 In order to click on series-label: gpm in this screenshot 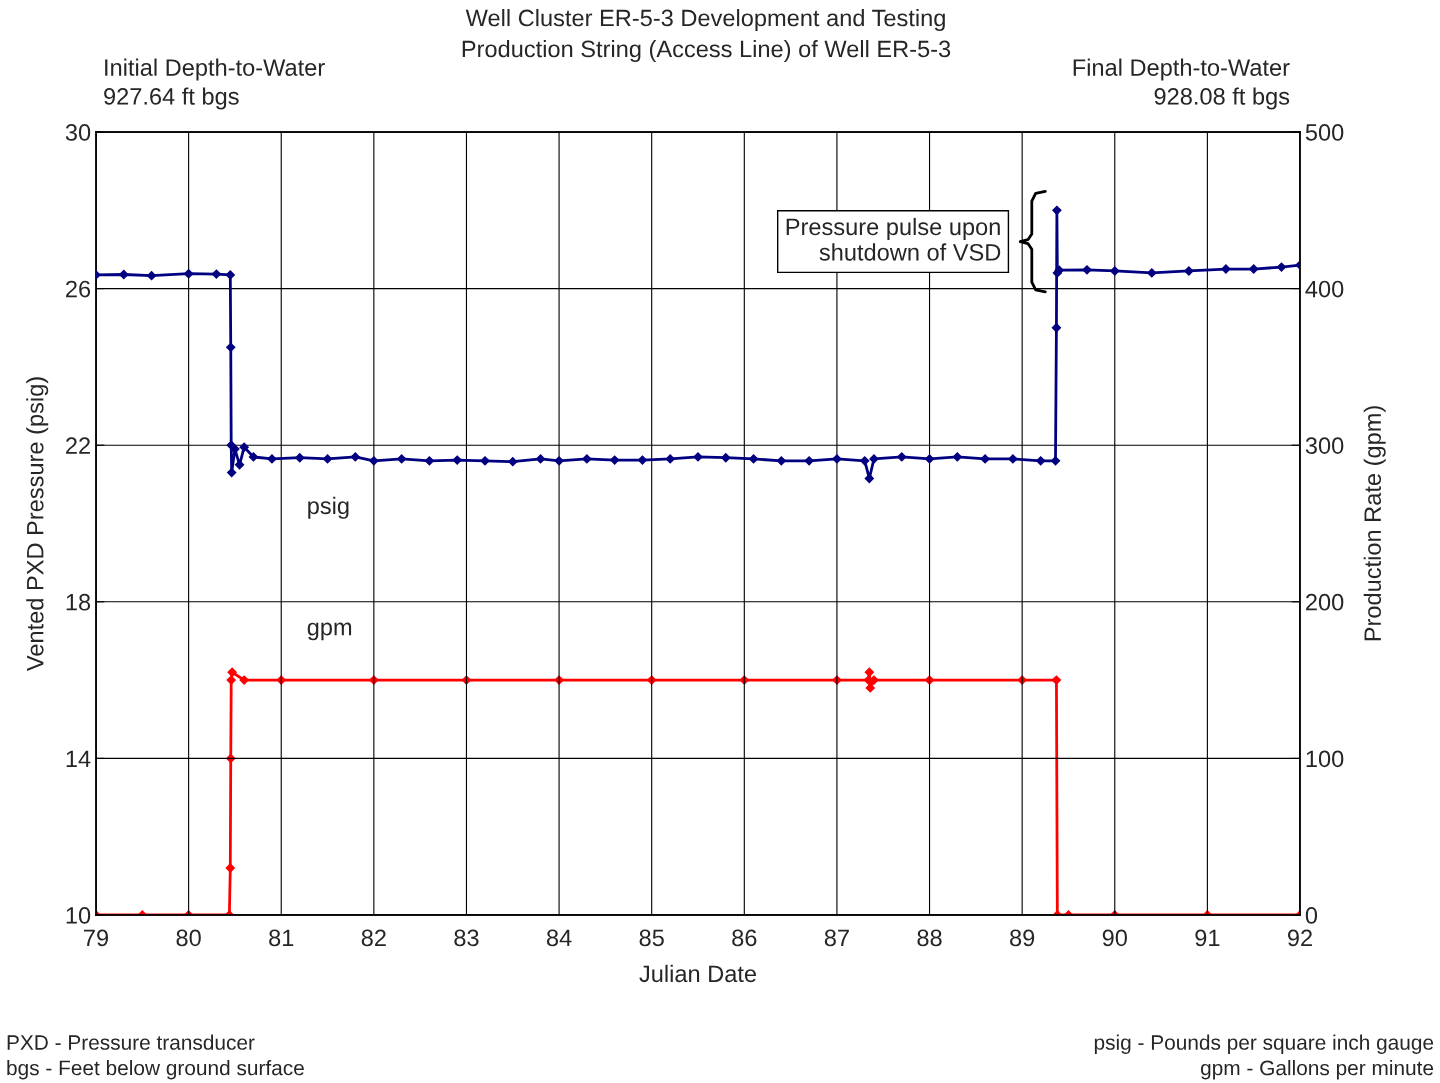, I will do `click(329, 631)`.